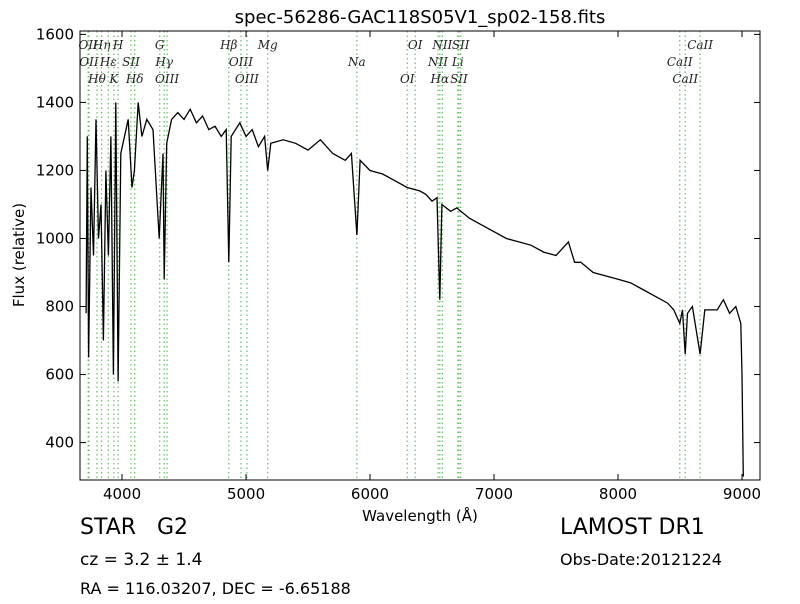 This screenshot has height=604, width=800. What do you see at coordinates (420, 515) in the screenshot?
I see `x-axis-label: Wavelength (Å)` at bounding box center [420, 515].